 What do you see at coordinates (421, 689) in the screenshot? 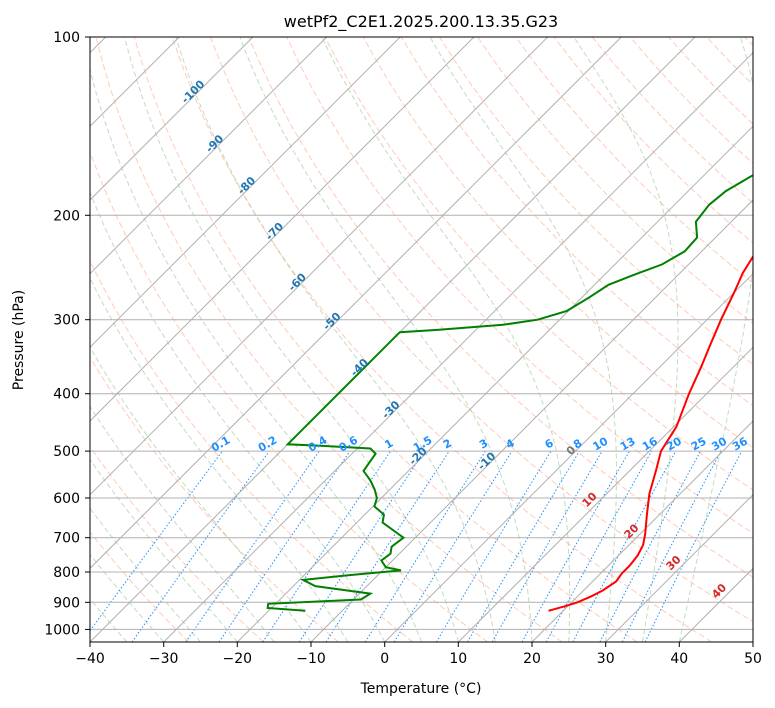
I see `x-axis-label: Temperature (°C)` at bounding box center [421, 689].